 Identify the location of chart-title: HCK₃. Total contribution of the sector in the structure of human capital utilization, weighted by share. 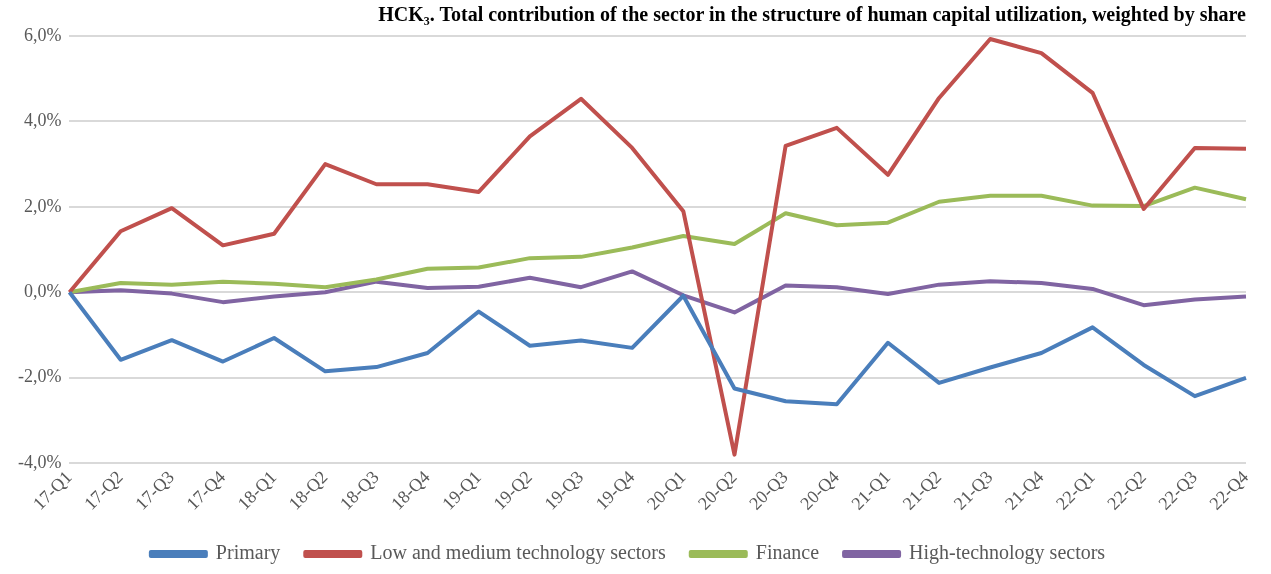
(812, 15).